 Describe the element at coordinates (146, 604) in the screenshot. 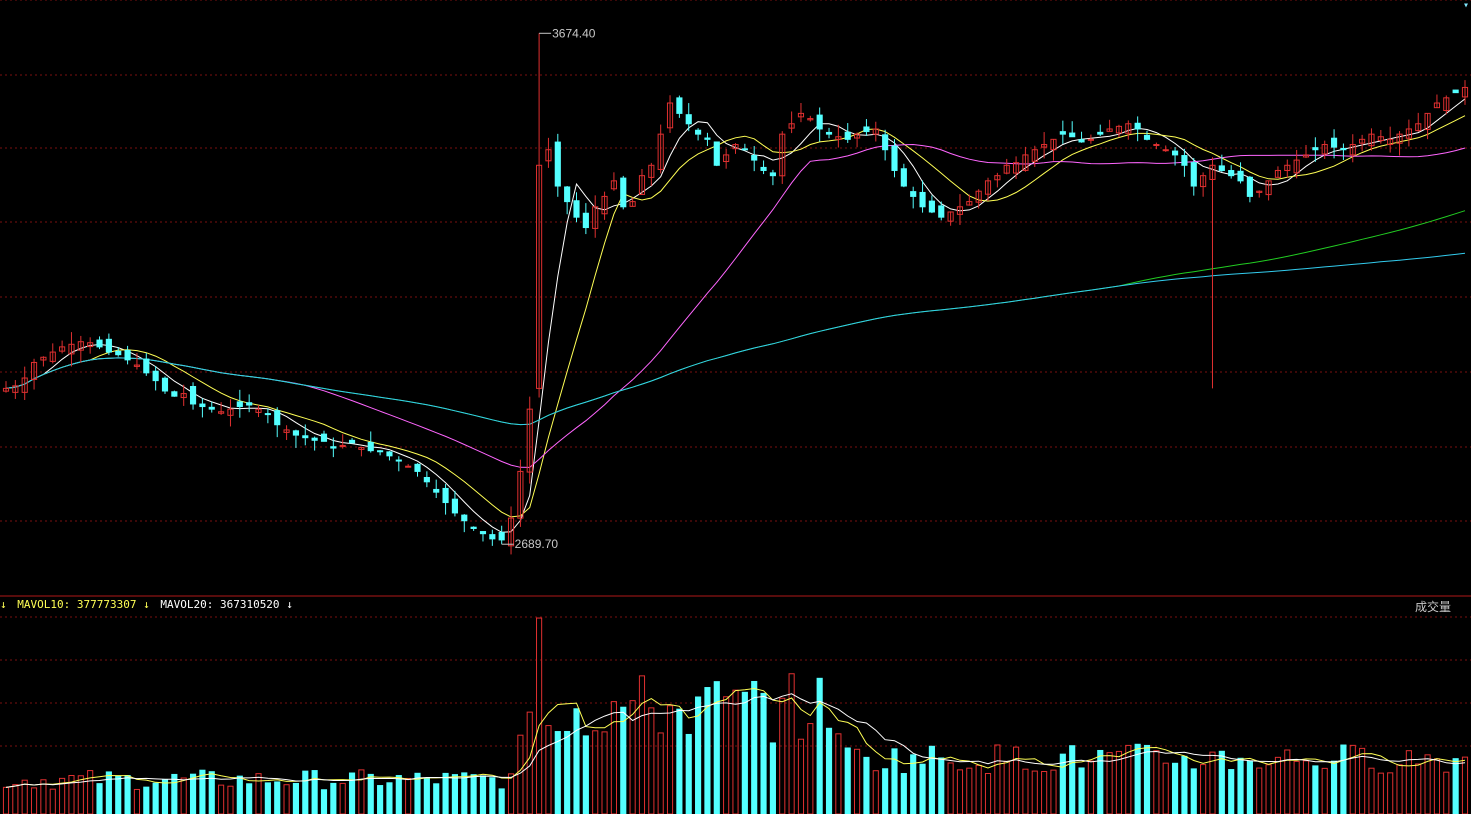

I see `mavol10-arrow-icon: ↓` at that location.